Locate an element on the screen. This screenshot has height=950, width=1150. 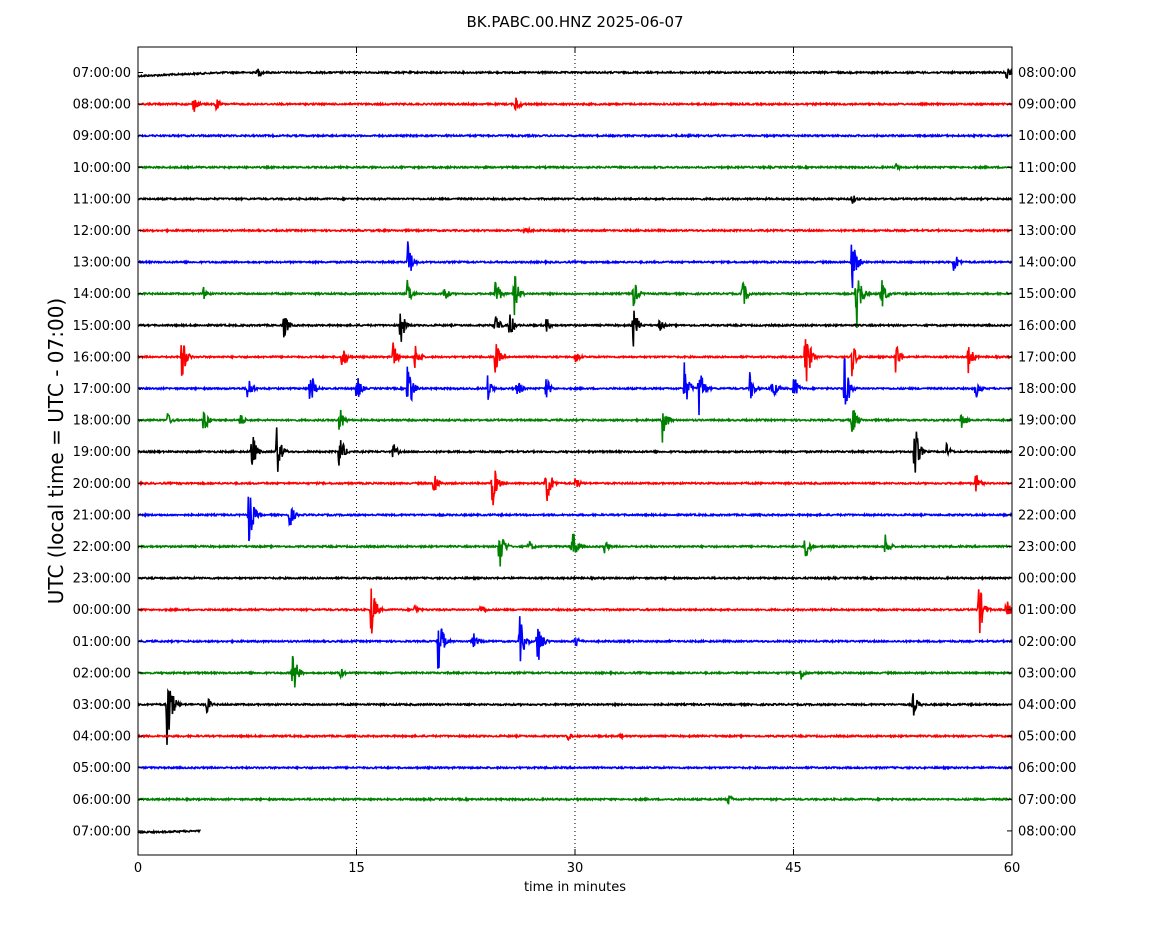
left-time-label: 02:00:00 is located at coordinates (102, 673).